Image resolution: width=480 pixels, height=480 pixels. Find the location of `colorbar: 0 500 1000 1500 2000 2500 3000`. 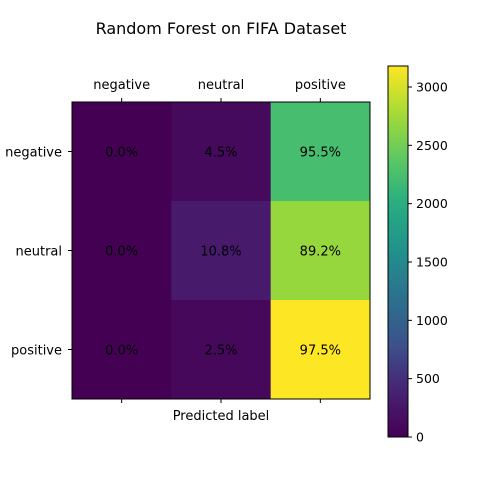

colorbar: 0 500 1000 1500 2000 2500 3000 is located at coordinates (417, 255).